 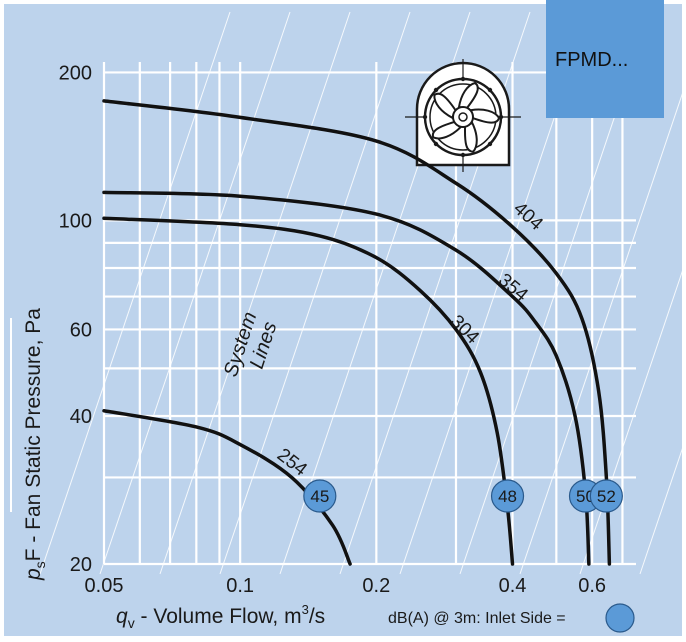 I want to click on y-tick-label: 60, so click(x=81, y=330).